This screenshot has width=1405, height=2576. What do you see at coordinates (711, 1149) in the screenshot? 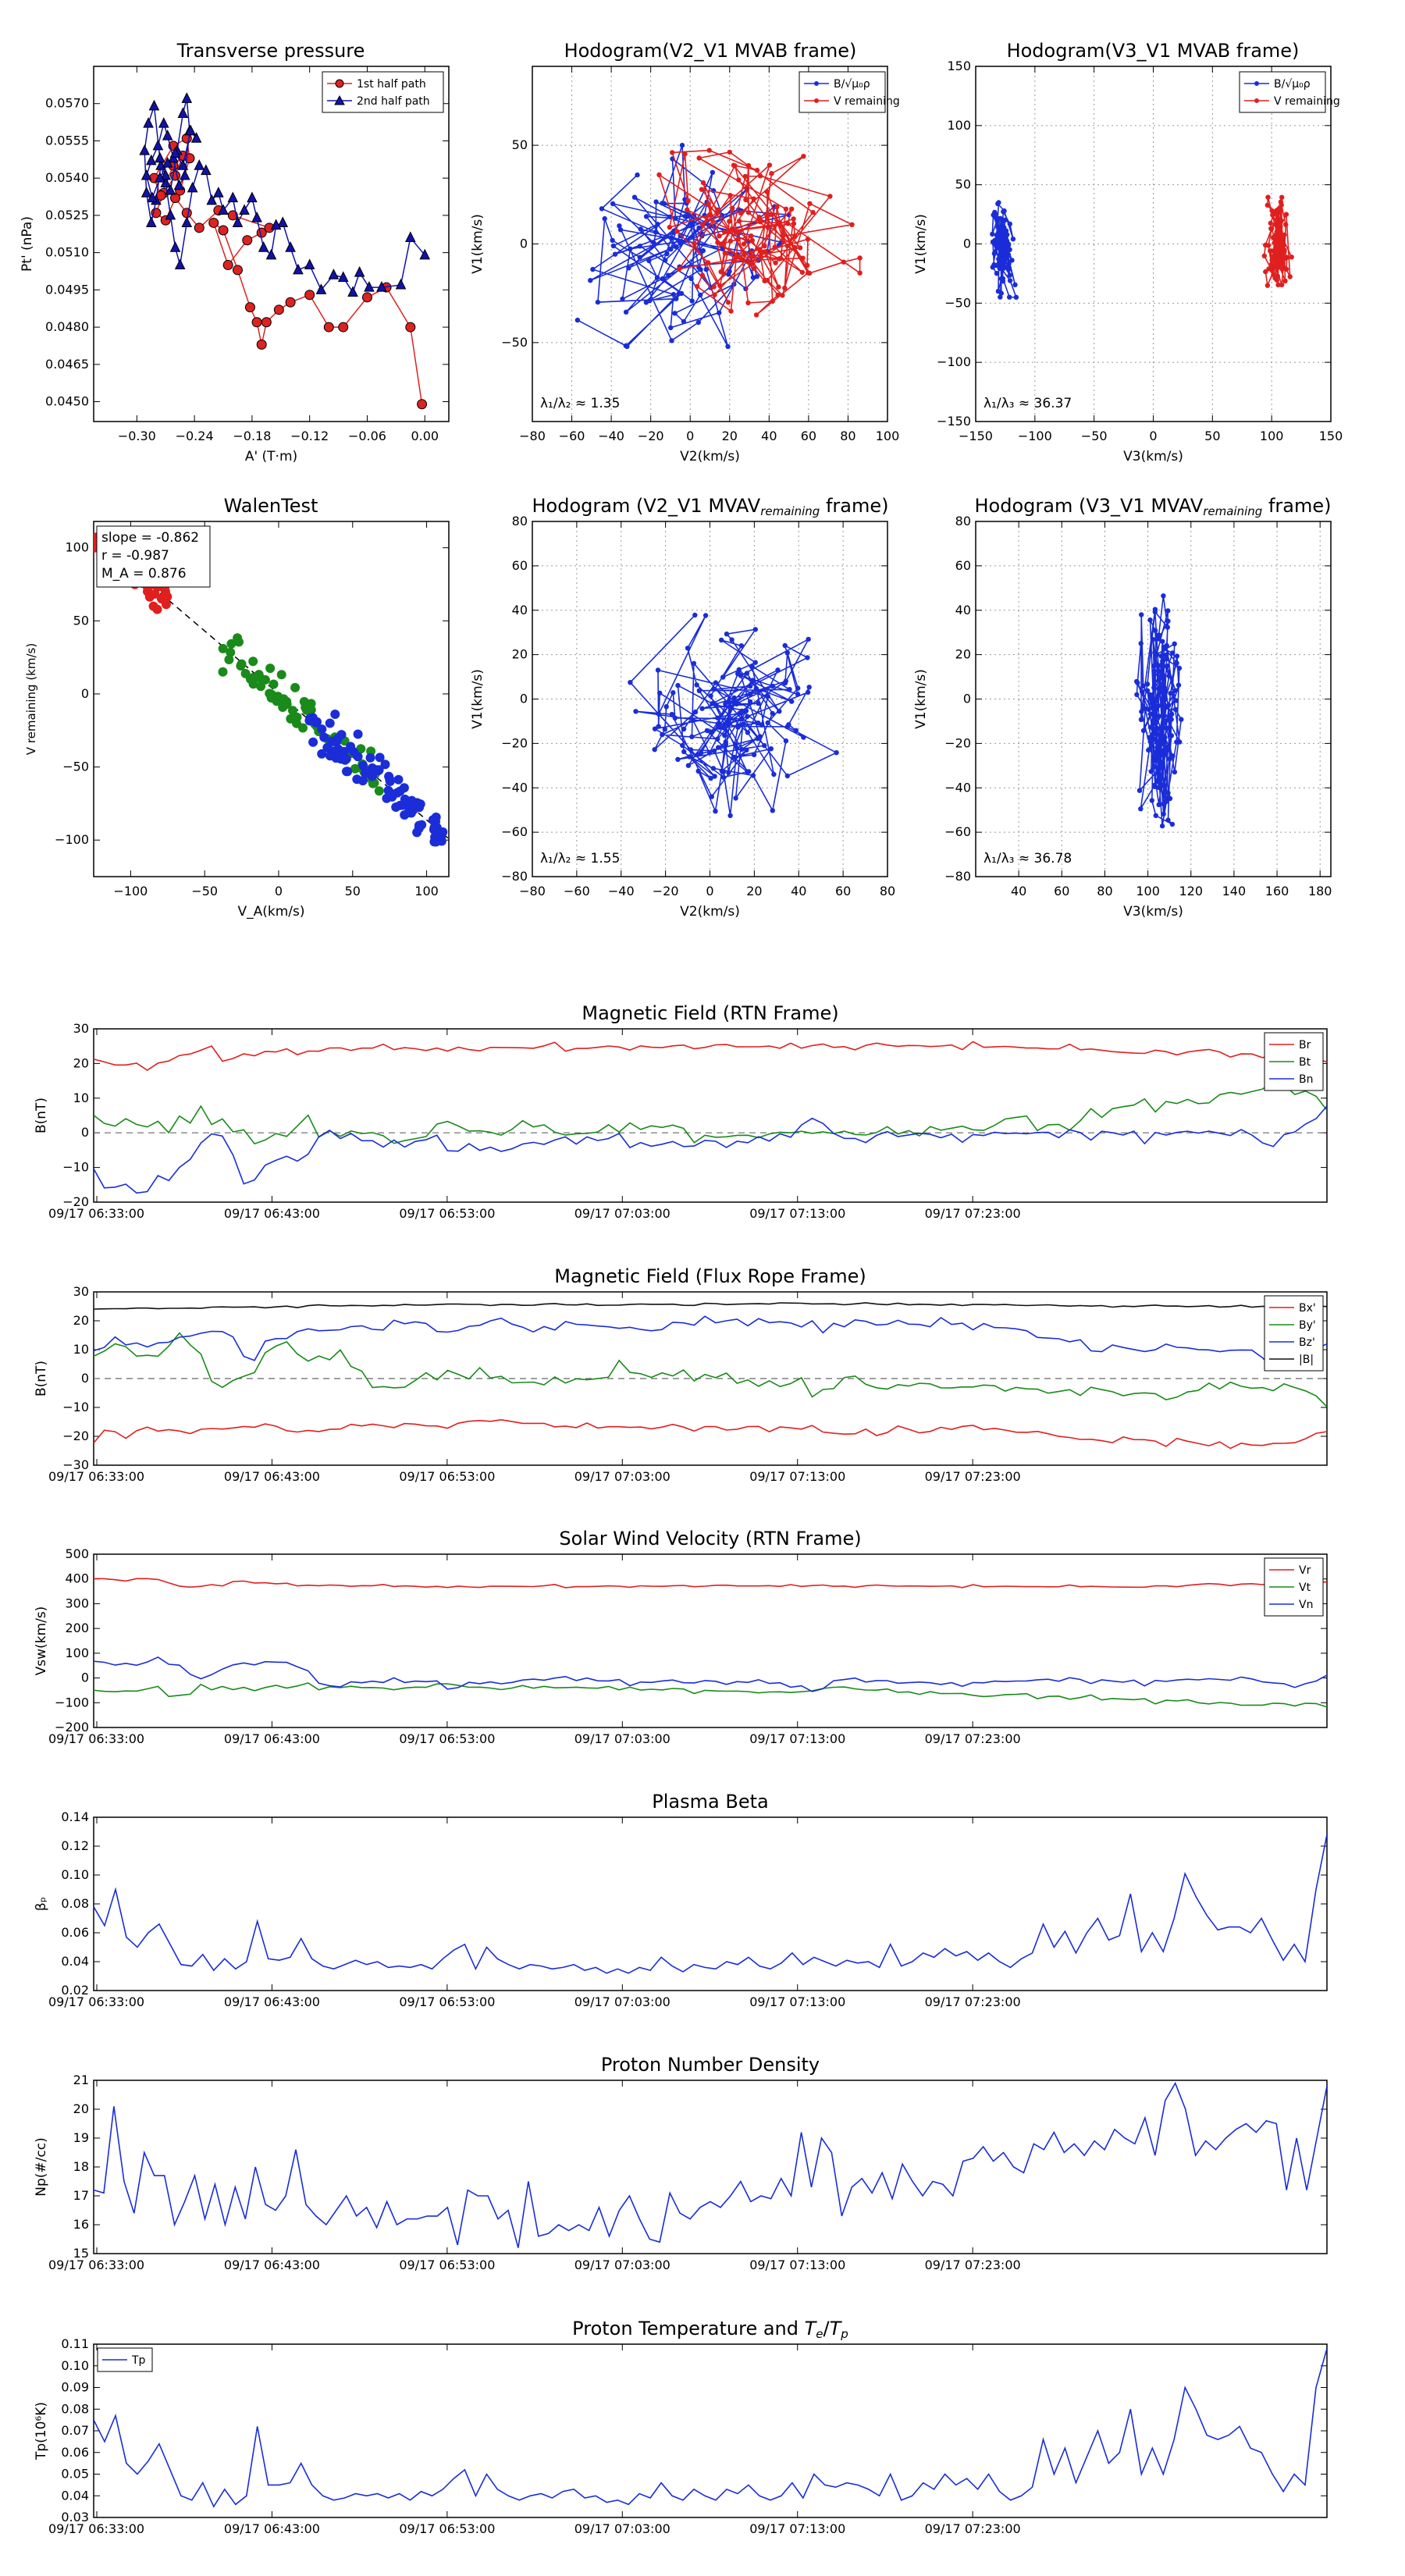
I see `series-line-bn` at bounding box center [711, 1149].